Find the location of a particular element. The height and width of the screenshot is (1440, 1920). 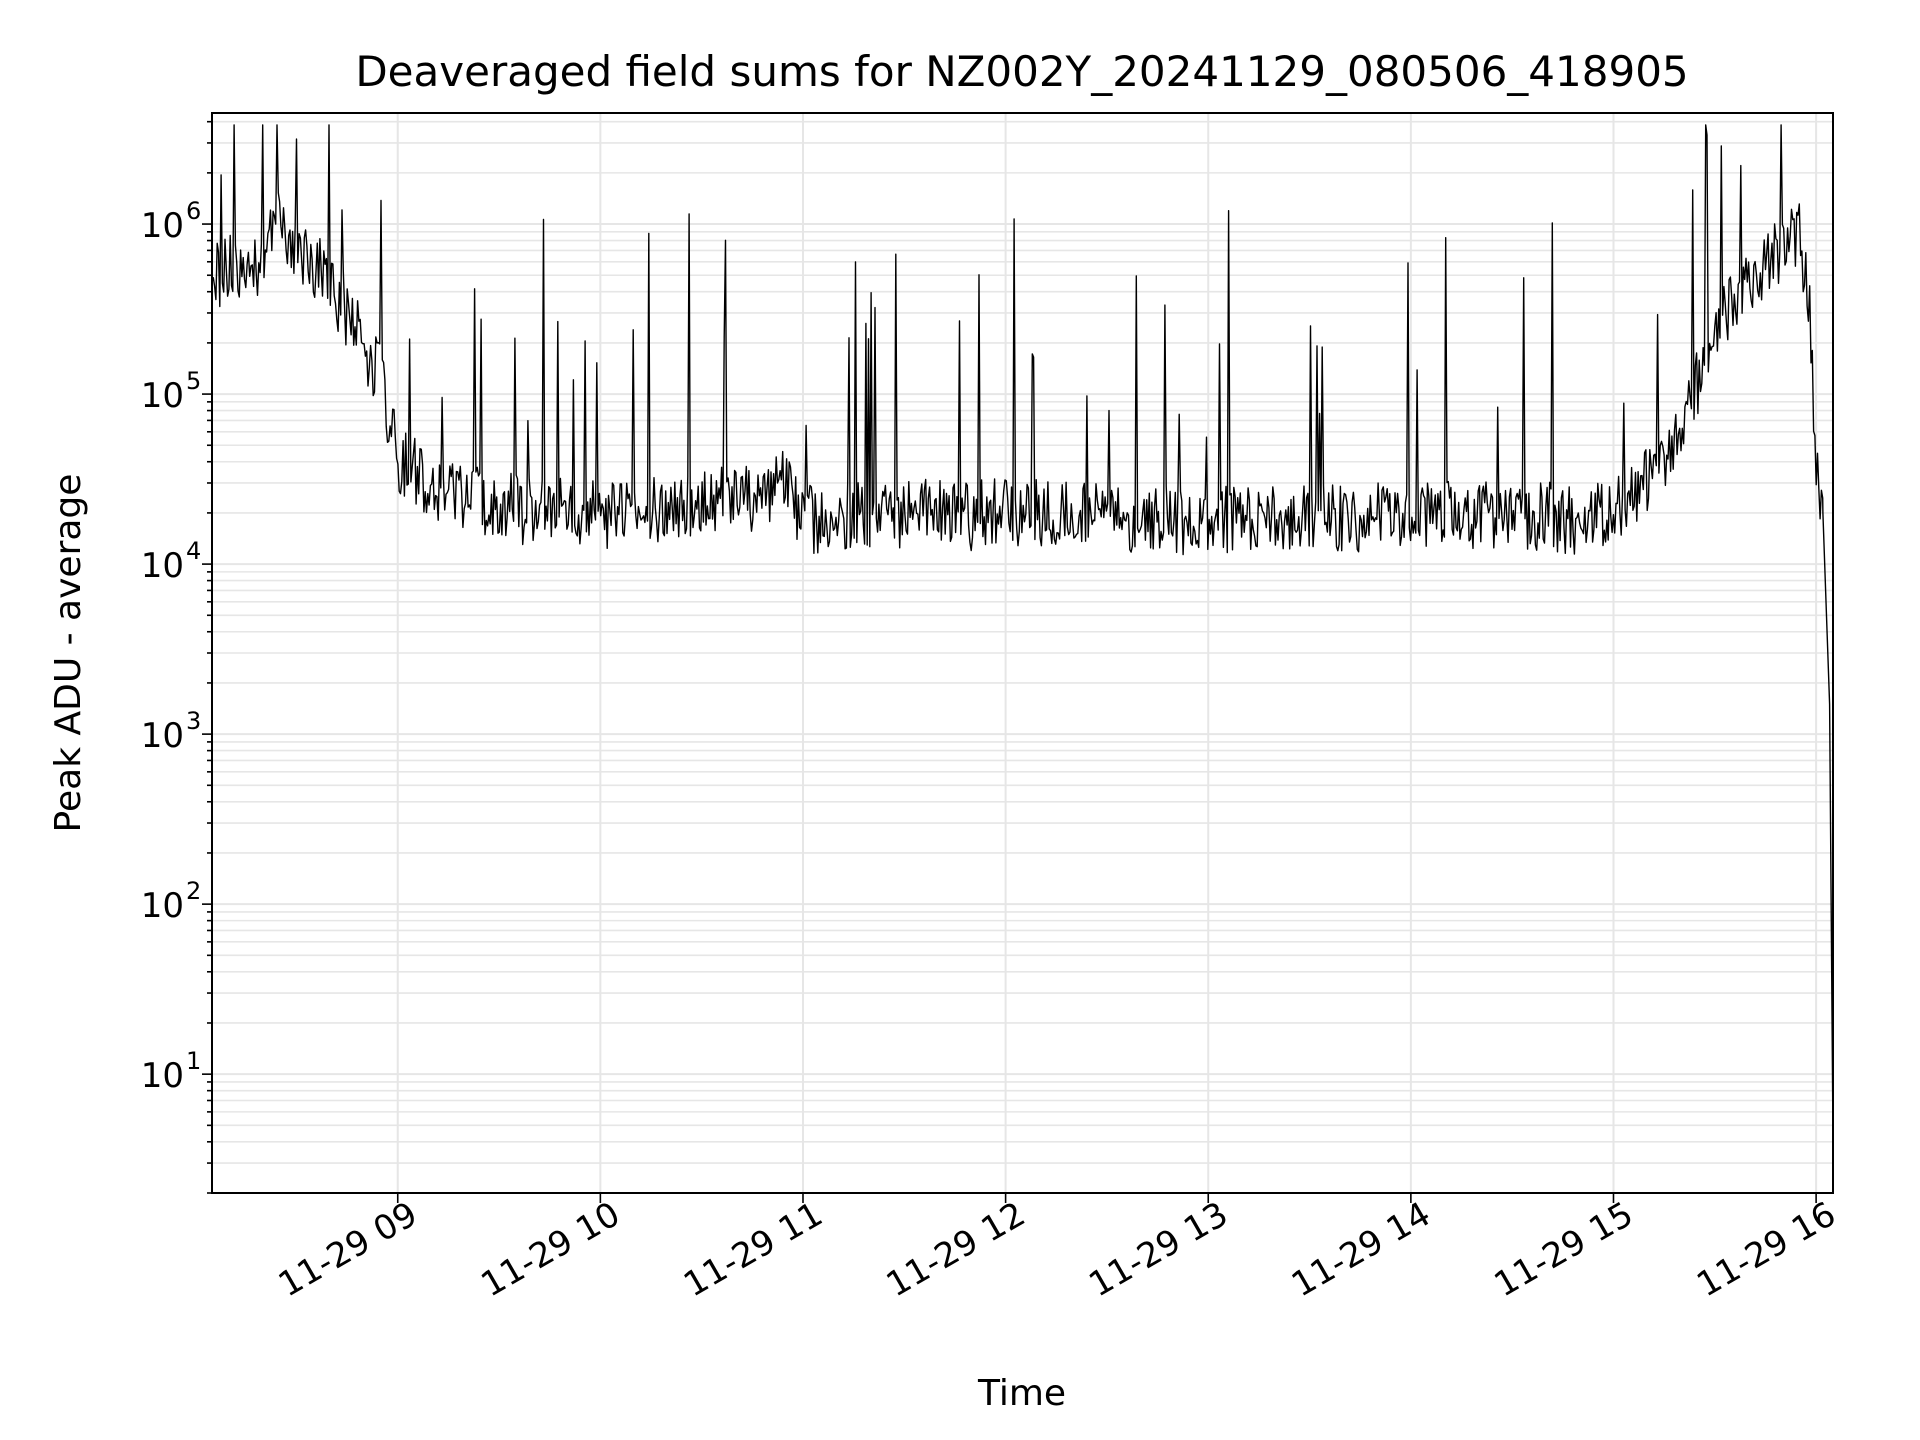

y-tick-label-exponent: 1 is located at coordinates (193, 1061).